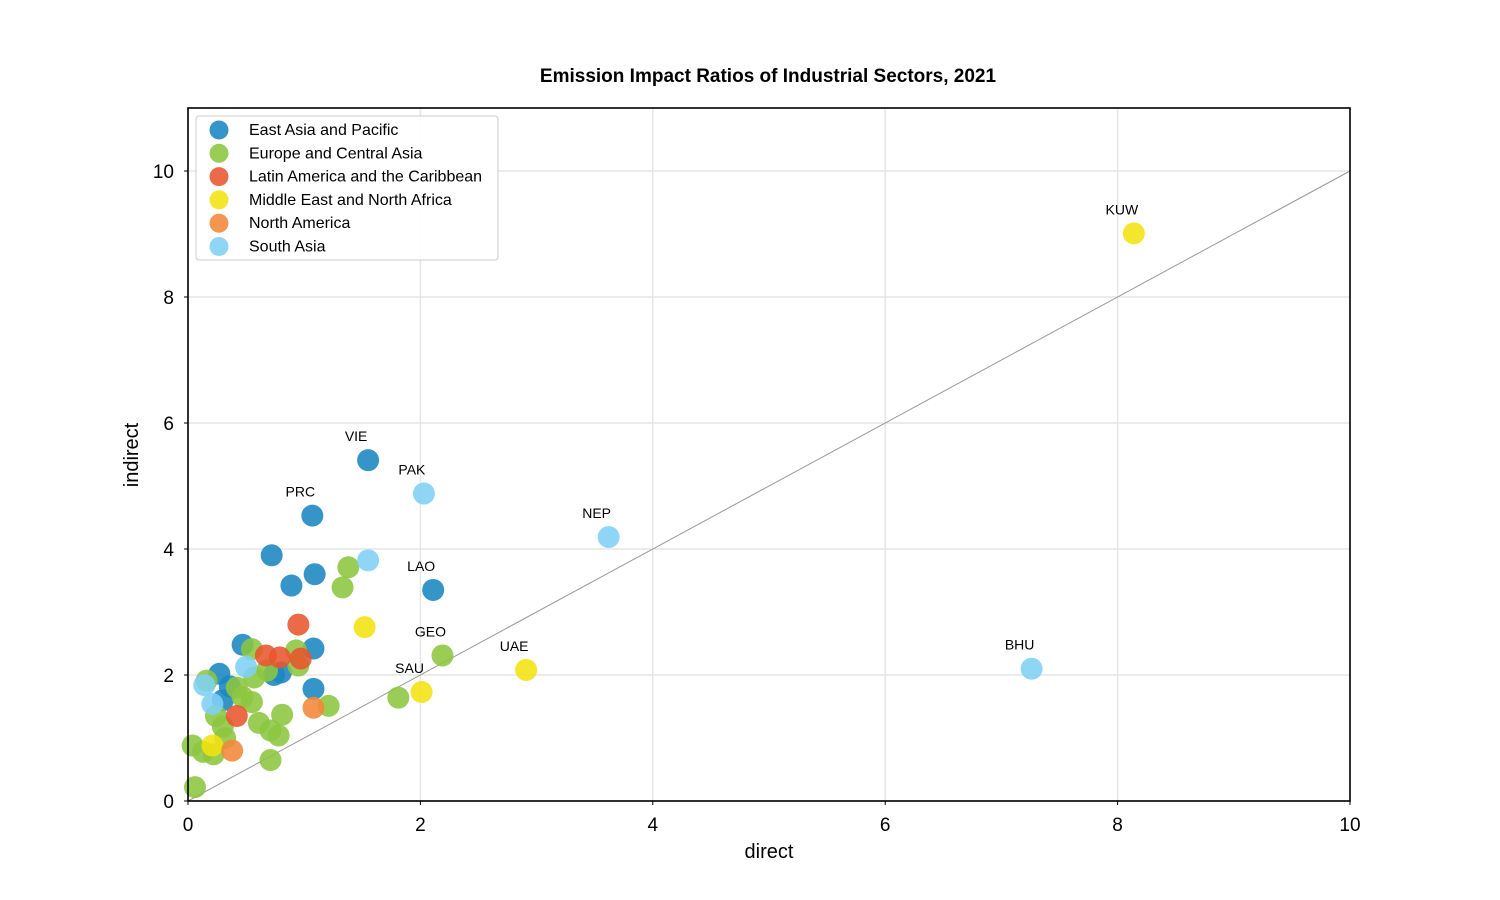 Image resolution: width=1500 pixels, height=900 pixels. I want to click on legend-label-5: South Asia, so click(287, 247).